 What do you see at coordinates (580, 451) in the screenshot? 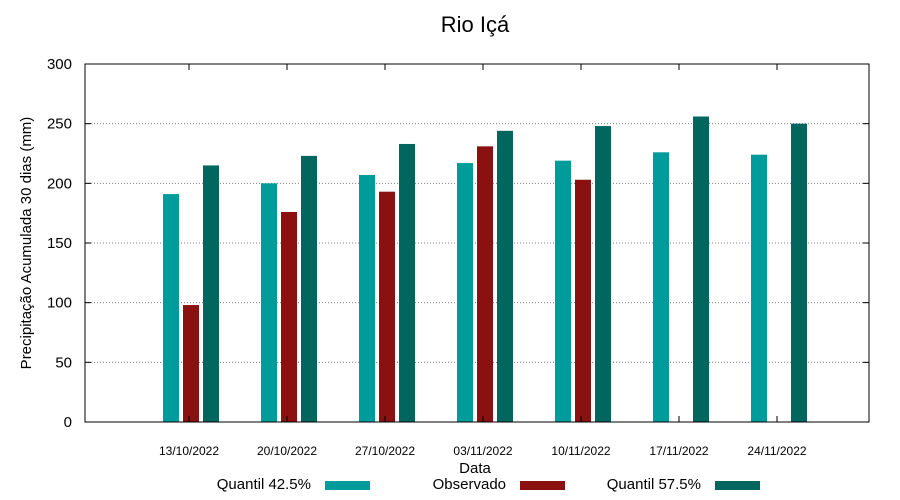
I see `x-tick-label: 10/11/2022` at bounding box center [580, 451].